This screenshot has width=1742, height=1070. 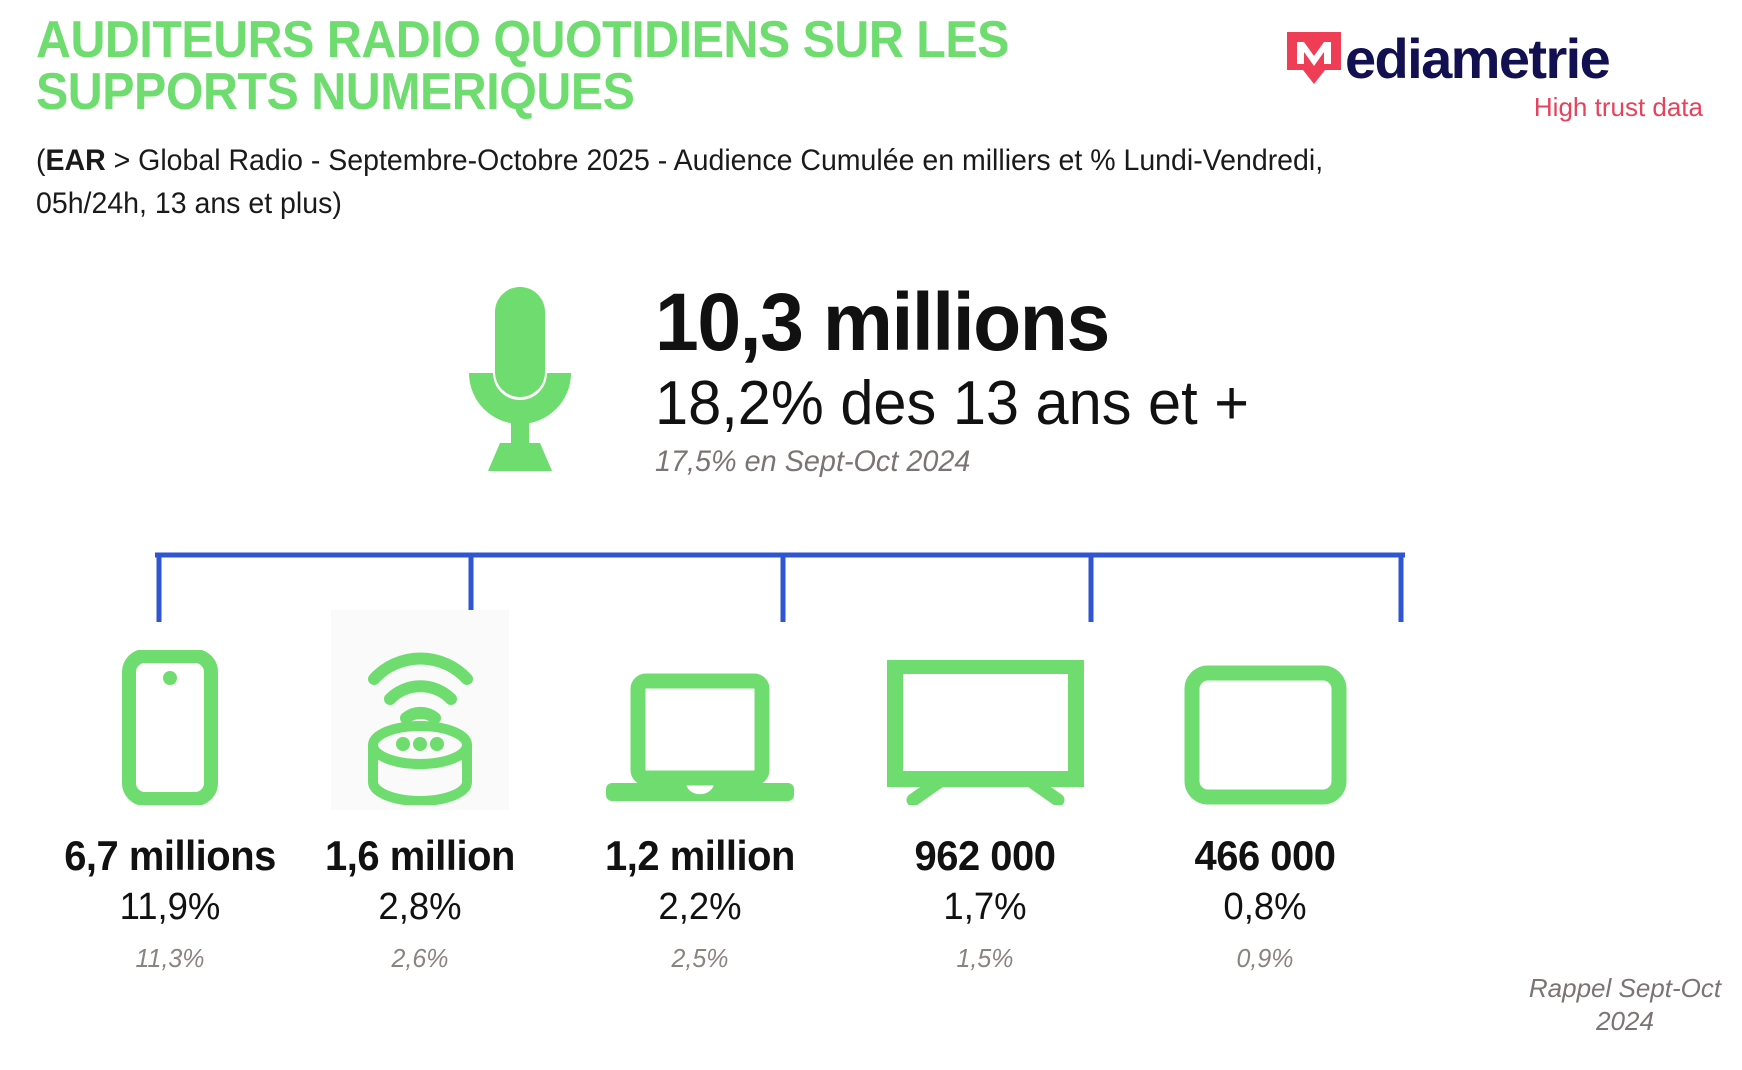 I want to click on footnote-legend: Rappel Sept-Oct 2024, so click(x=1625, y=1004).